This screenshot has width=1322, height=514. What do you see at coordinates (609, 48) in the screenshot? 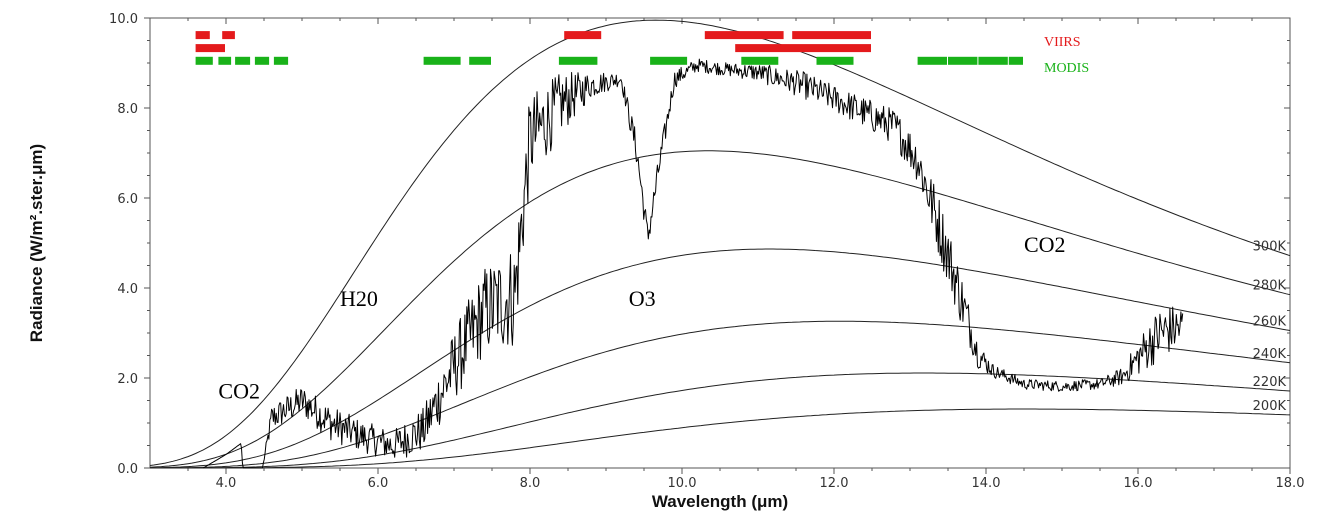
I see `sensor-bands` at bounding box center [609, 48].